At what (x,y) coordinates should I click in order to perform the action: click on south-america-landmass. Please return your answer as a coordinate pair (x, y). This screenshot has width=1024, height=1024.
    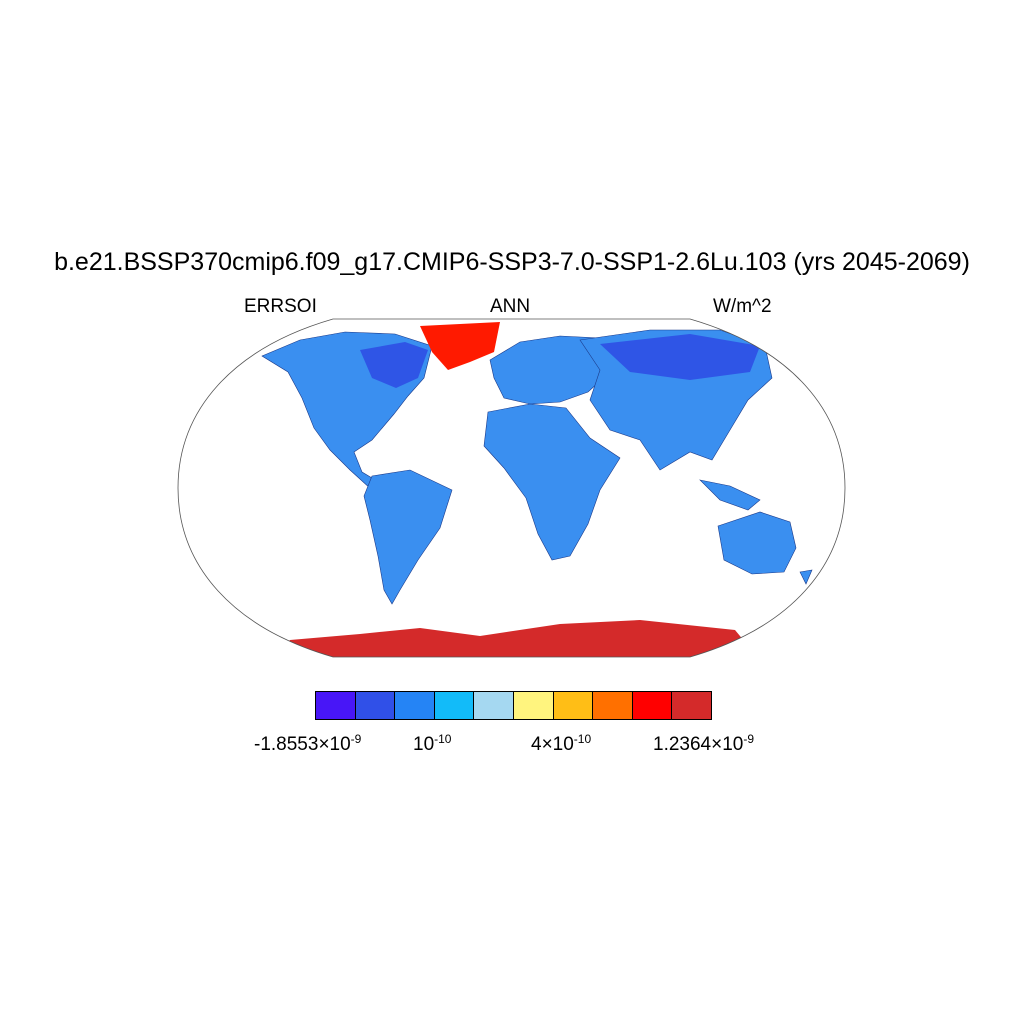
    Looking at the image, I should click on (408, 537).